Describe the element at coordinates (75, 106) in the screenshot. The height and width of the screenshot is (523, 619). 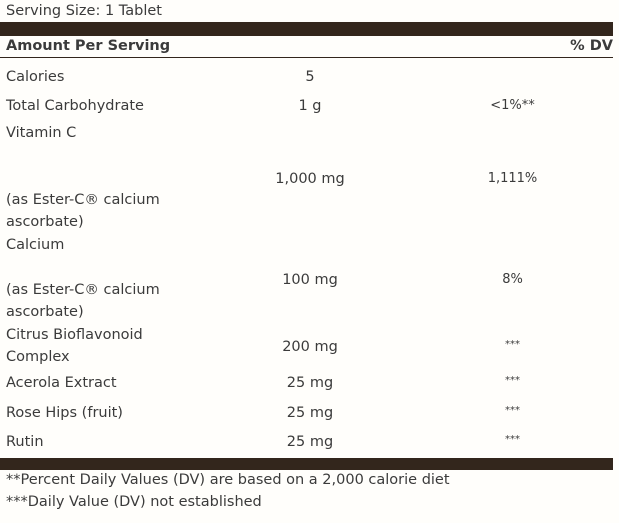
I see `row-name: Total Carbohydrate` at that location.